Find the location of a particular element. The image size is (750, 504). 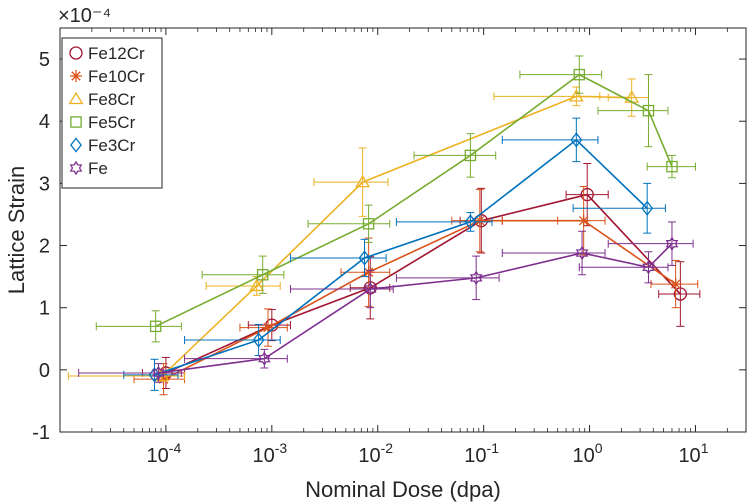

legend-label-fe3cr: Fe3Cr is located at coordinates (112, 145).